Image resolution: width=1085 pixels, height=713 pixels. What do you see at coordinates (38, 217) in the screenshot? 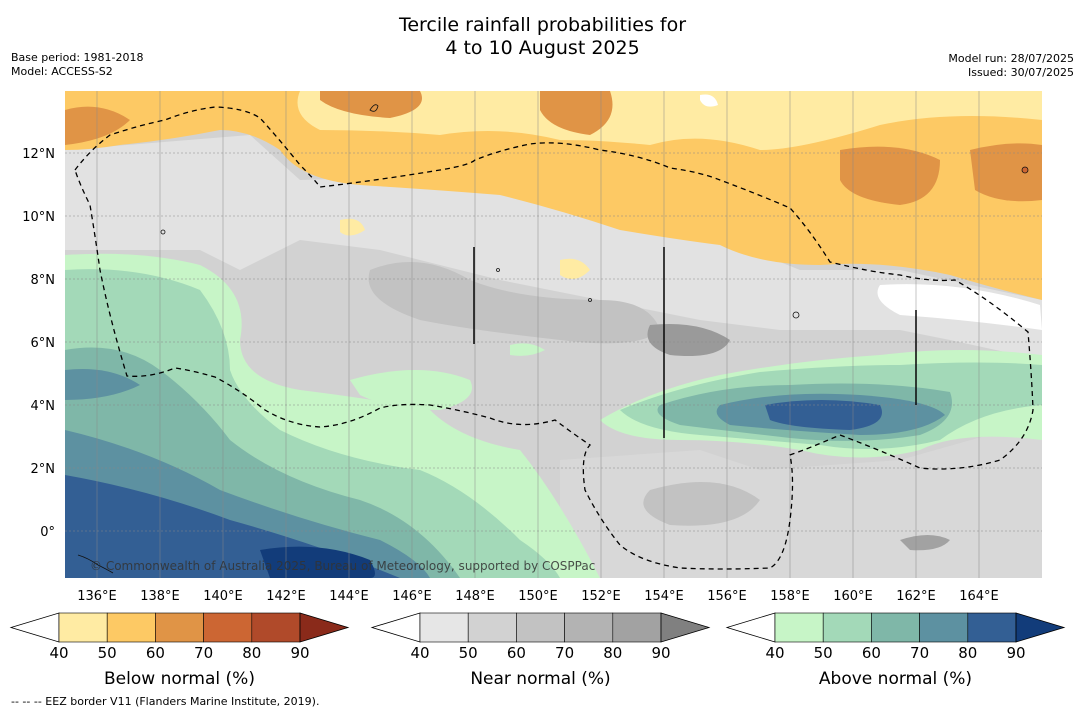
I see `lat-label: 10°N` at bounding box center [38, 217].